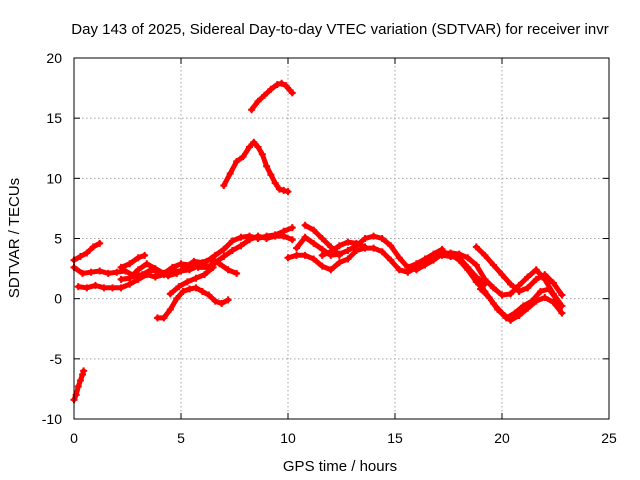 This screenshot has width=640, height=480. I want to click on series-track-g, so click(191, 280).